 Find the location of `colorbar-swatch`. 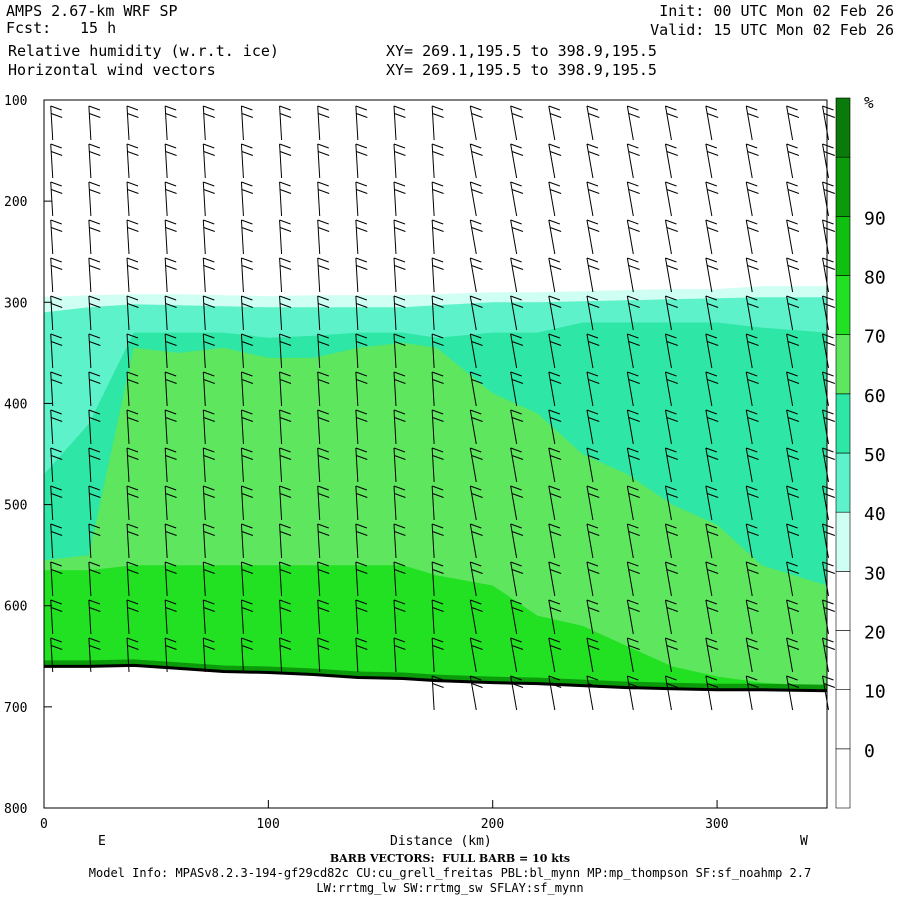

colorbar-swatch is located at coordinates (843, 482).